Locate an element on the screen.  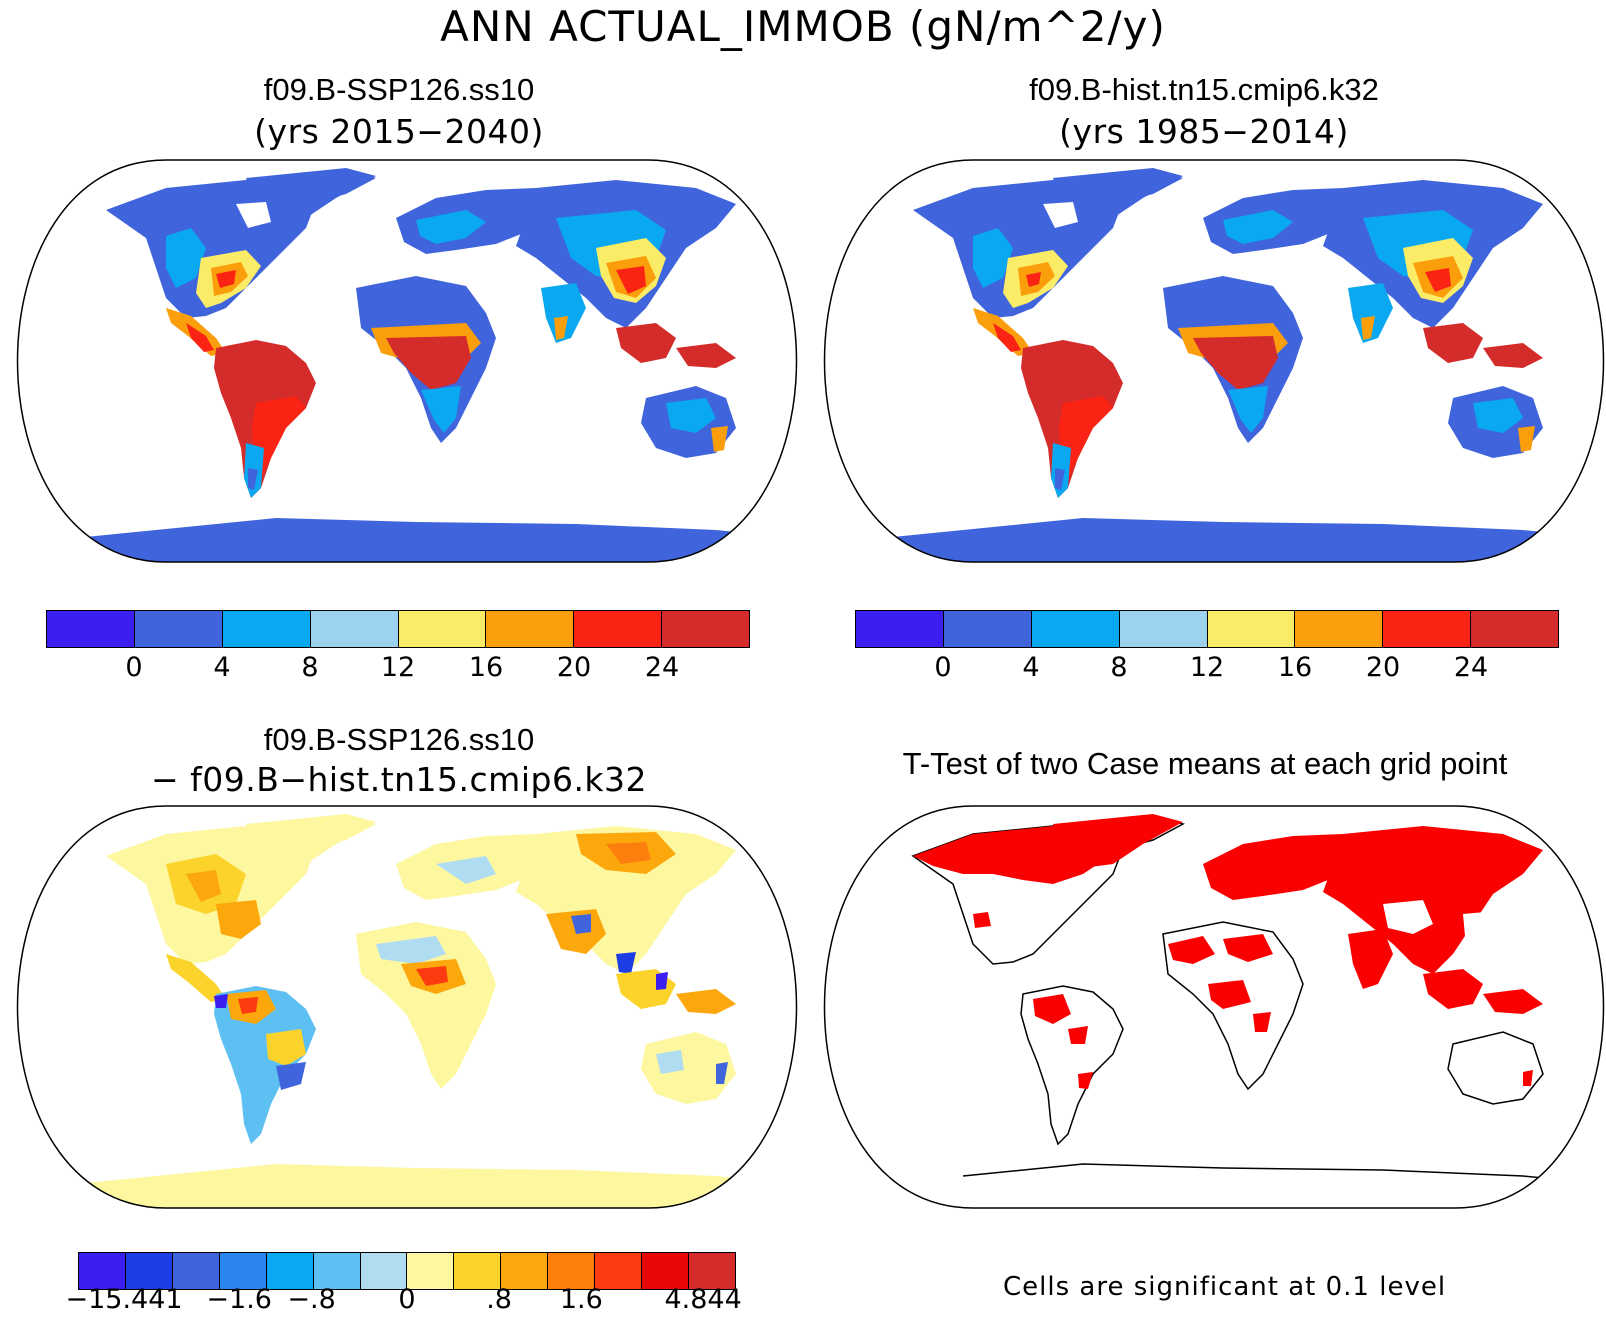
map-top-right is located at coordinates (1214, 361).